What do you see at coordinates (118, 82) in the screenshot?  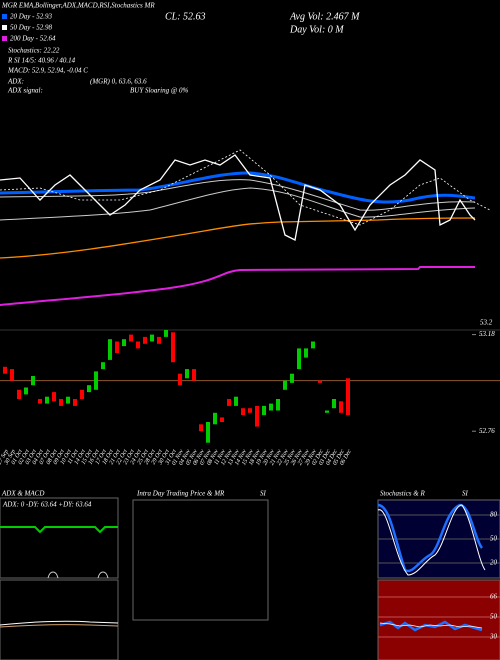 I see `adx-values: (MGR) 0, 63.6, 63.6` at bounding box center [118, 82].